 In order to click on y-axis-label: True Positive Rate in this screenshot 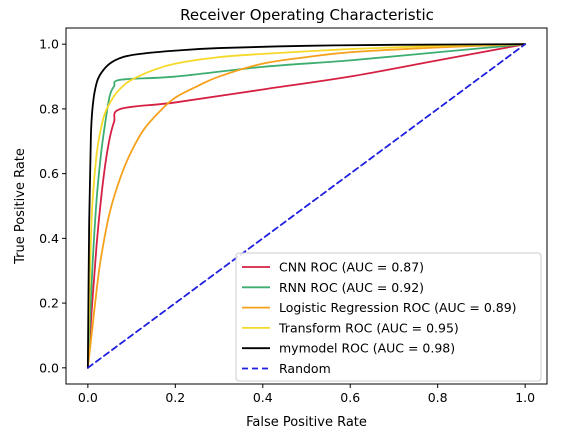, I will do `click(20, 206)`.